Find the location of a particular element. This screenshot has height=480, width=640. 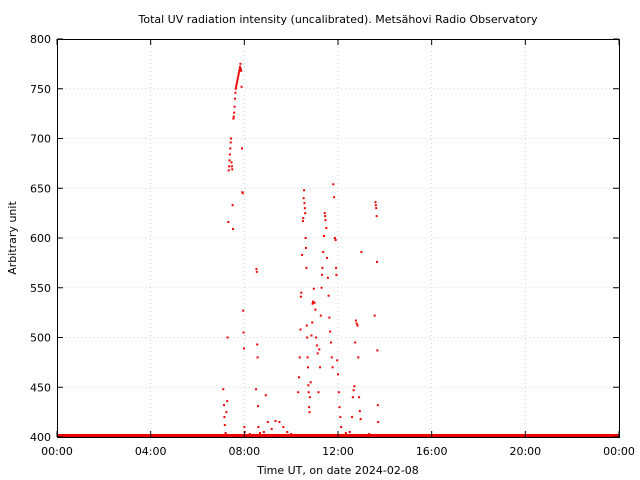

y-tick-label: 650 is located at coordinates (40, 188).